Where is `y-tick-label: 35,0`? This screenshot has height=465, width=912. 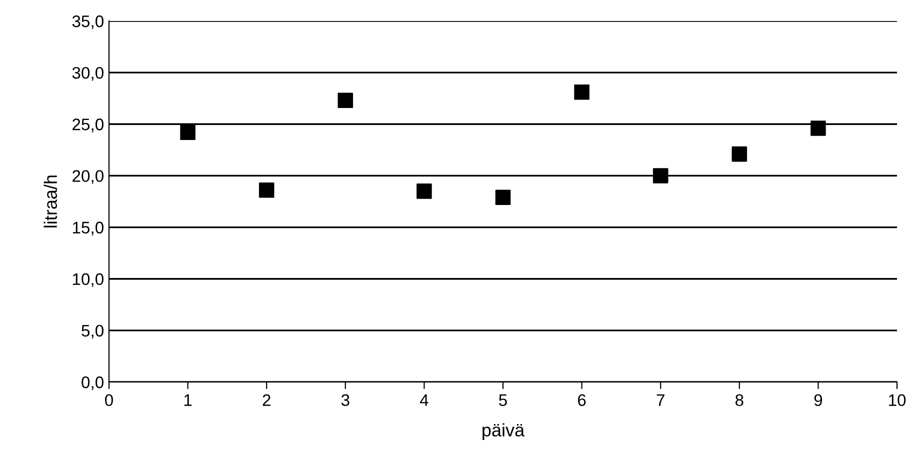 y-tick-label: 35,0 is located at coordinates (88, 22).